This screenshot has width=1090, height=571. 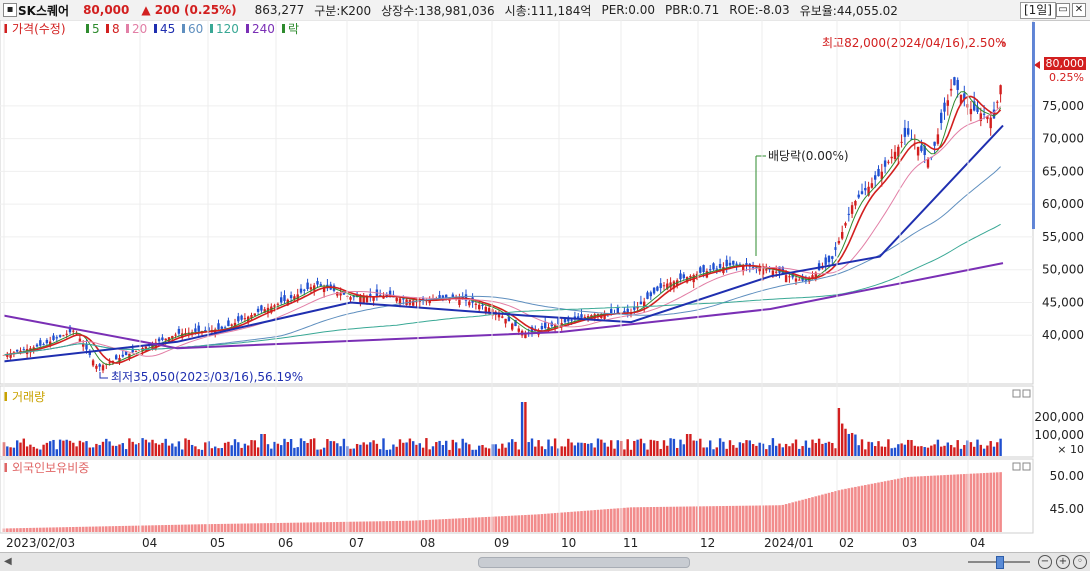 What do you see at coordinates (189, 10) in the screenshot?
I see `price-change: ▲ 200 (0.25%)` at bounding box center [189, 10].